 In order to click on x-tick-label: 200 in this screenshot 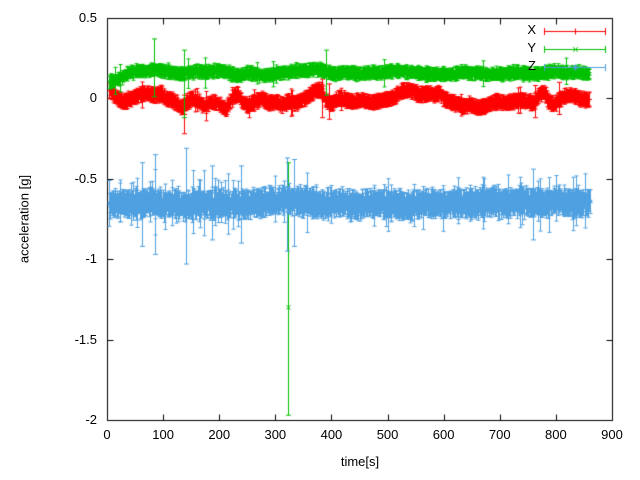, I will do `click(219, 434)`.